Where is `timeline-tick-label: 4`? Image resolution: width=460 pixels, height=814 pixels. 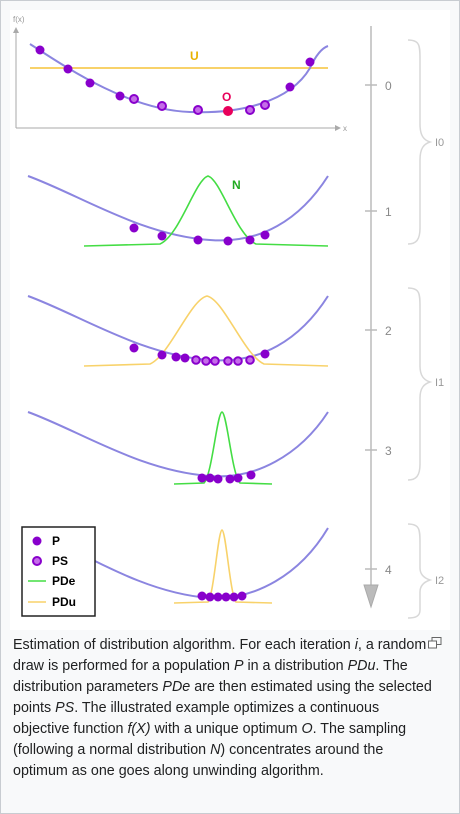 timeline-tick-label: 4 is located at coordinates (388, 570).